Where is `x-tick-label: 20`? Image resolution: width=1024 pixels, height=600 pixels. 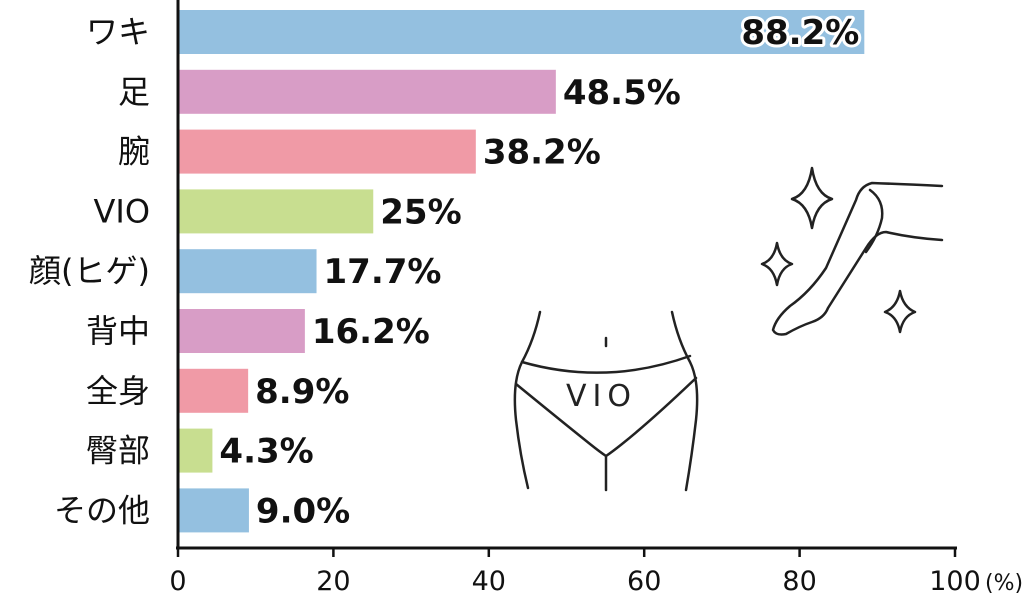
x-tick-label: 20 is located at coordinates (333, 581).